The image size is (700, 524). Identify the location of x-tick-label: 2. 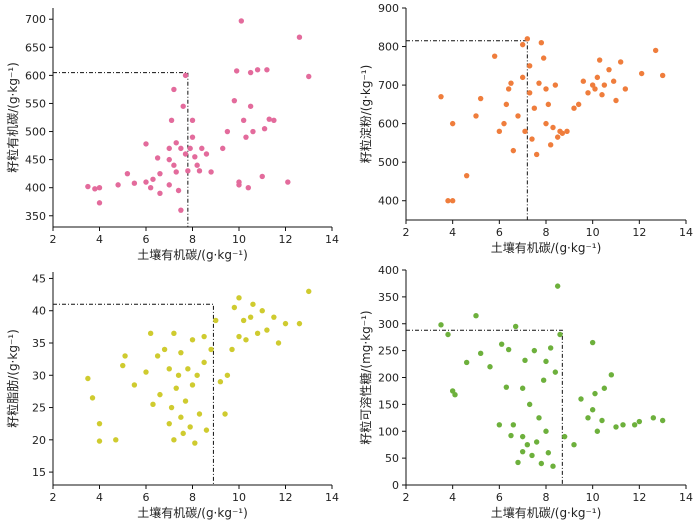
(53, 497).